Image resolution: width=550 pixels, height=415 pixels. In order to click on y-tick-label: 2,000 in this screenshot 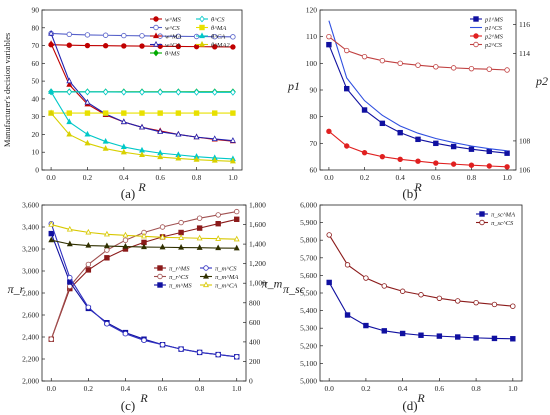, I will do `click(30, 381)`.